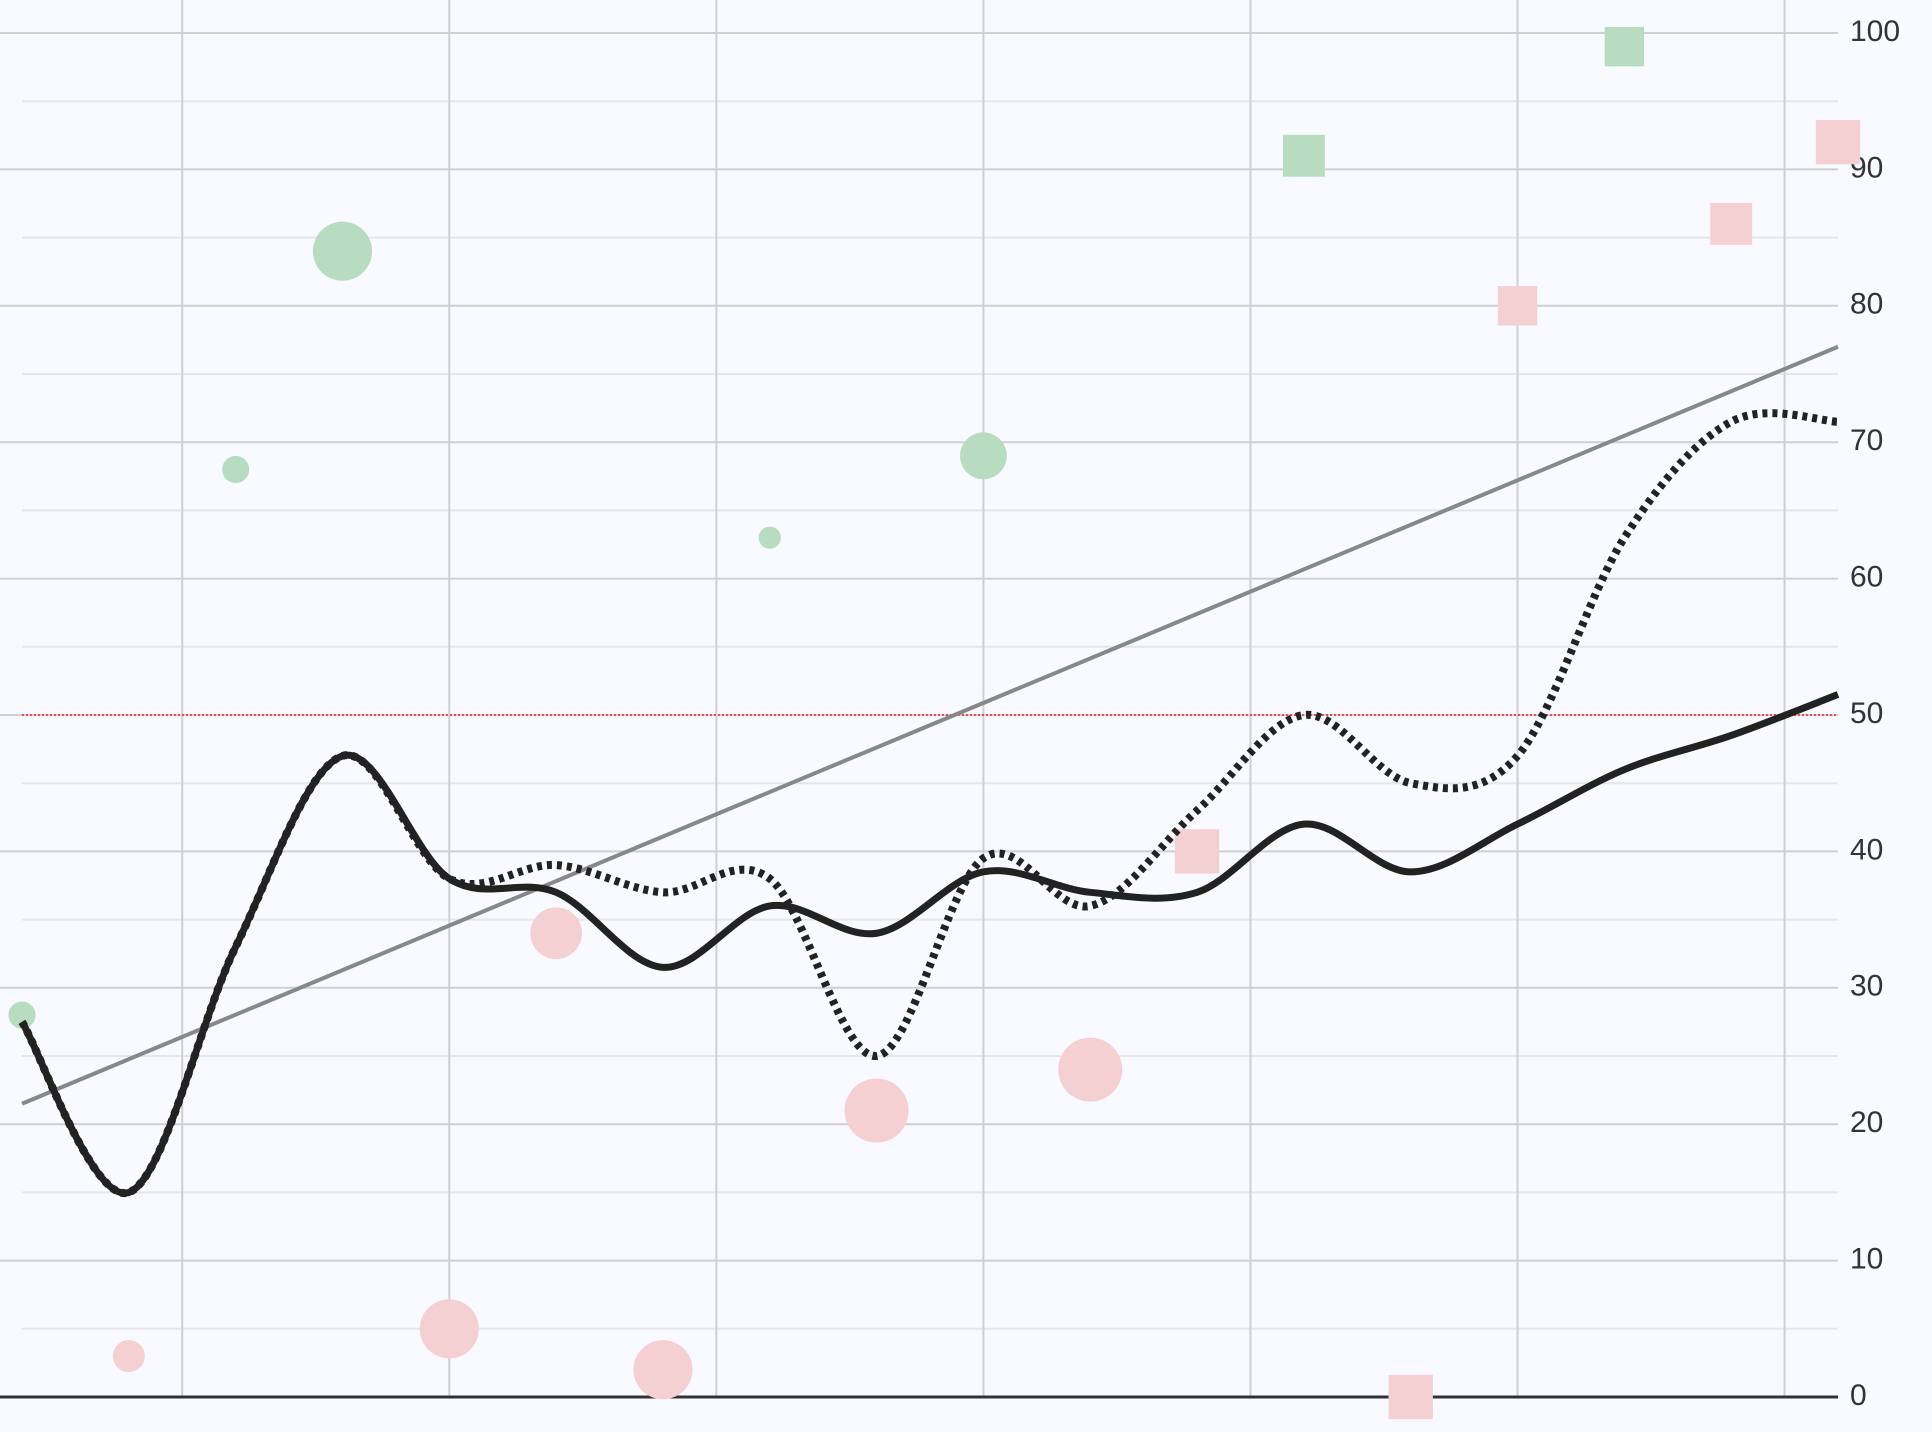 The width and height of the screenshot is (1932, 1432). What do you see at coordinates (1858, 1395) in the screenshot?
I see `y-tick-label: 0` at bounding box center [1858, 1395].